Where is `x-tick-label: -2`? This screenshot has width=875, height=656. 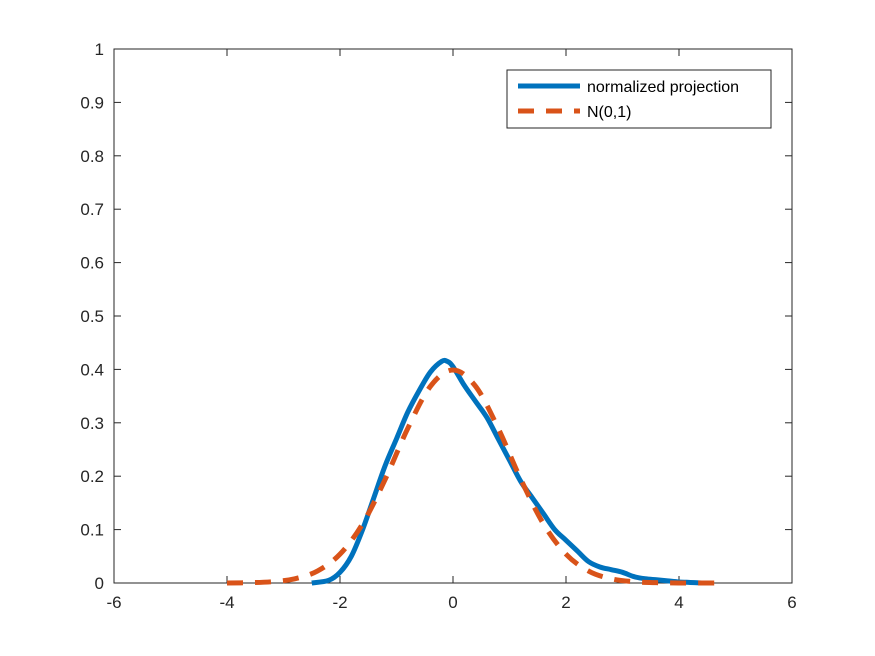
x-tick-label: -2 is located at coordinates (339, 602).